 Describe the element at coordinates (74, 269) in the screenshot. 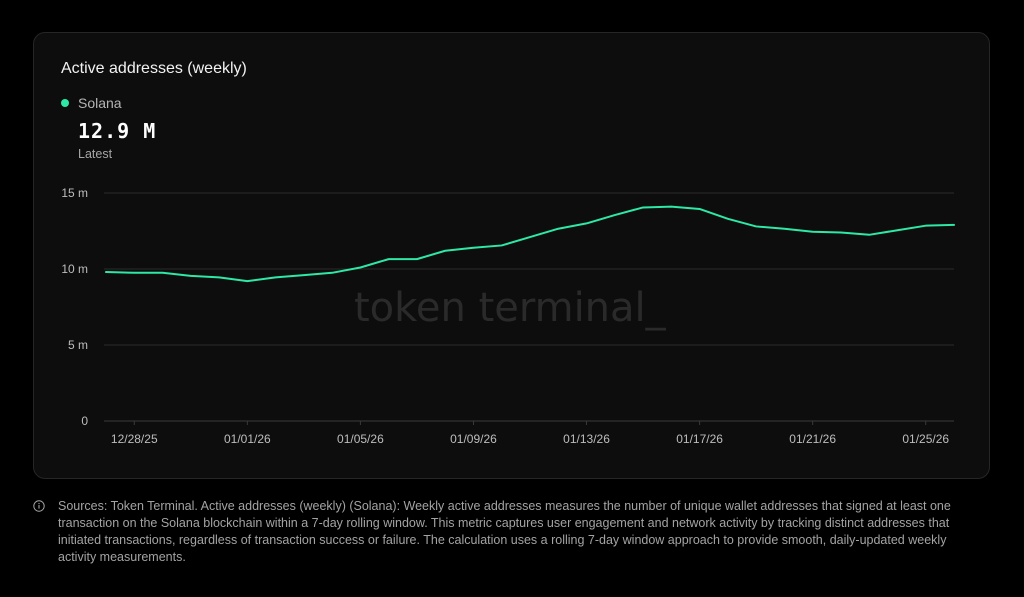

I see `y-tick-label: 10 m` at that location.